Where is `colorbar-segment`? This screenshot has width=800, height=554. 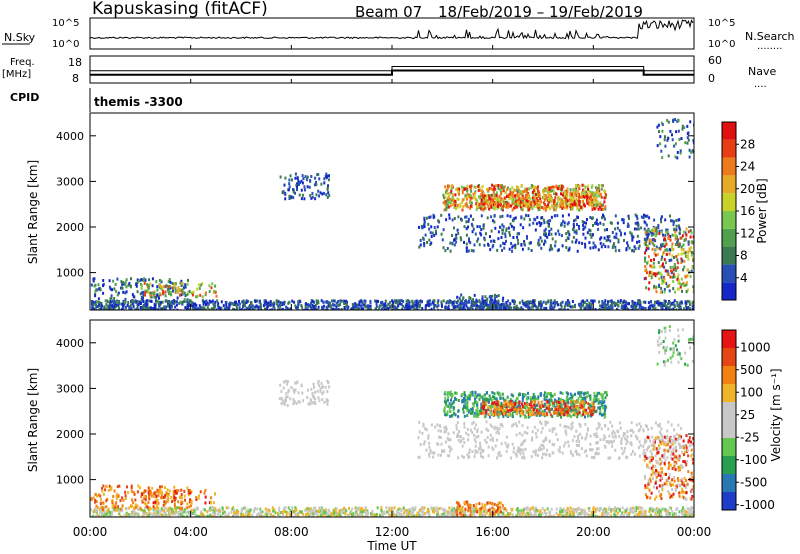 colorbar-segment is located at coordinates (729, 166).